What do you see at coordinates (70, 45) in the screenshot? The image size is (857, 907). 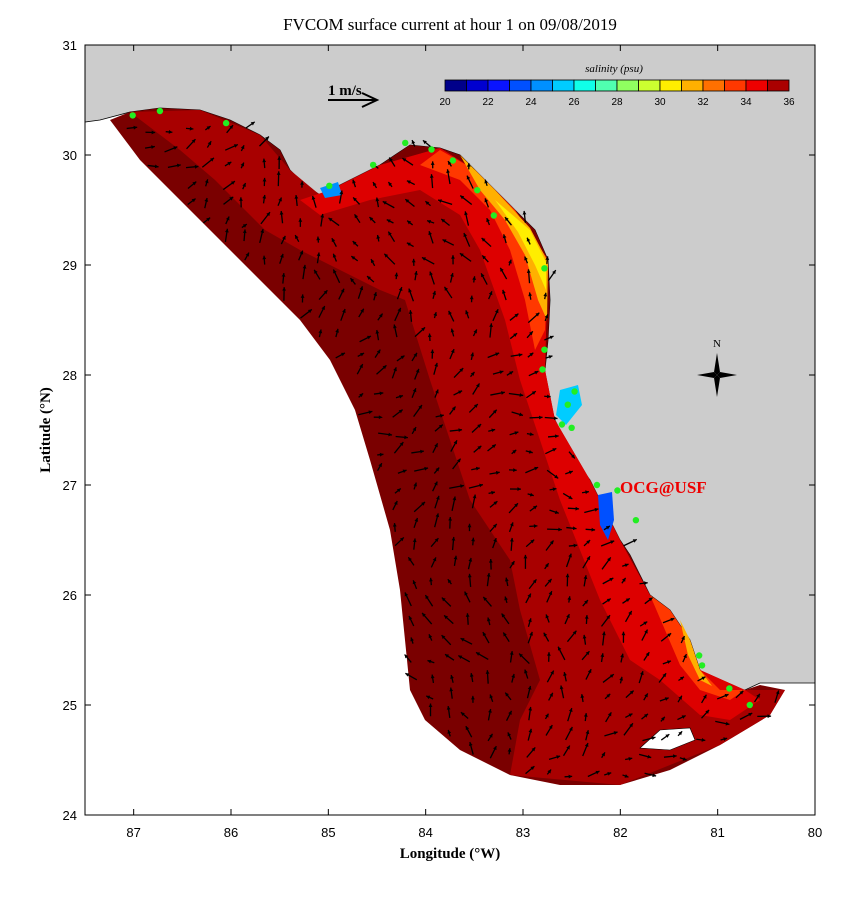 I see `y-tick-label: 31` at bounding box center [70, 45].